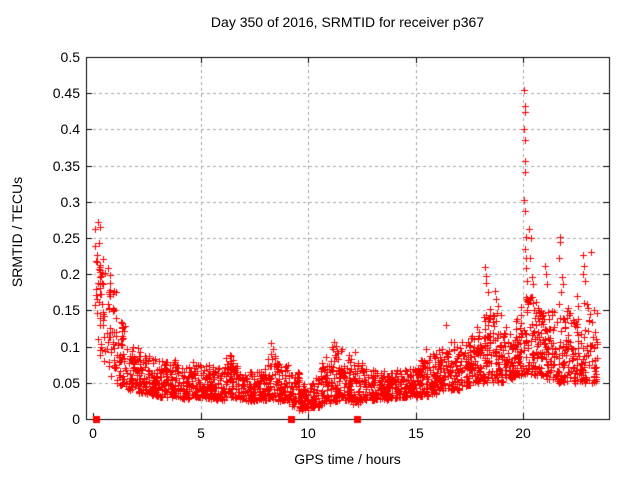 Image resolution: width=640 pixels, height=480 pixels. What do you see at coordinates (66, 166) in the screenshot?
I see `y-tick-label: 0.35` at bounding box center [66, 166].